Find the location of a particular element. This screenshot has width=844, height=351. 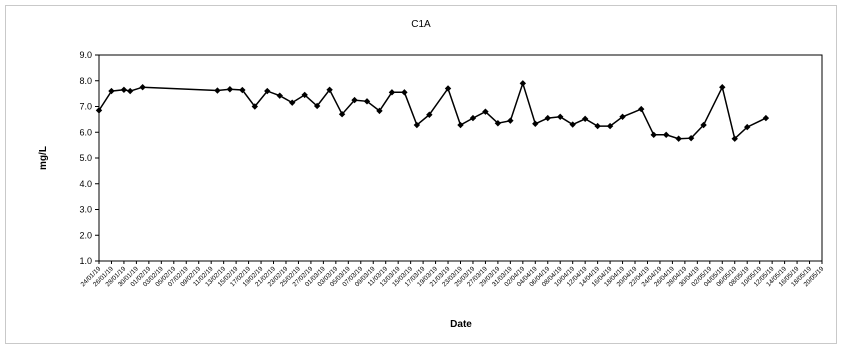

y-tick-label: 5.0 is located at coordinates (85, 158).